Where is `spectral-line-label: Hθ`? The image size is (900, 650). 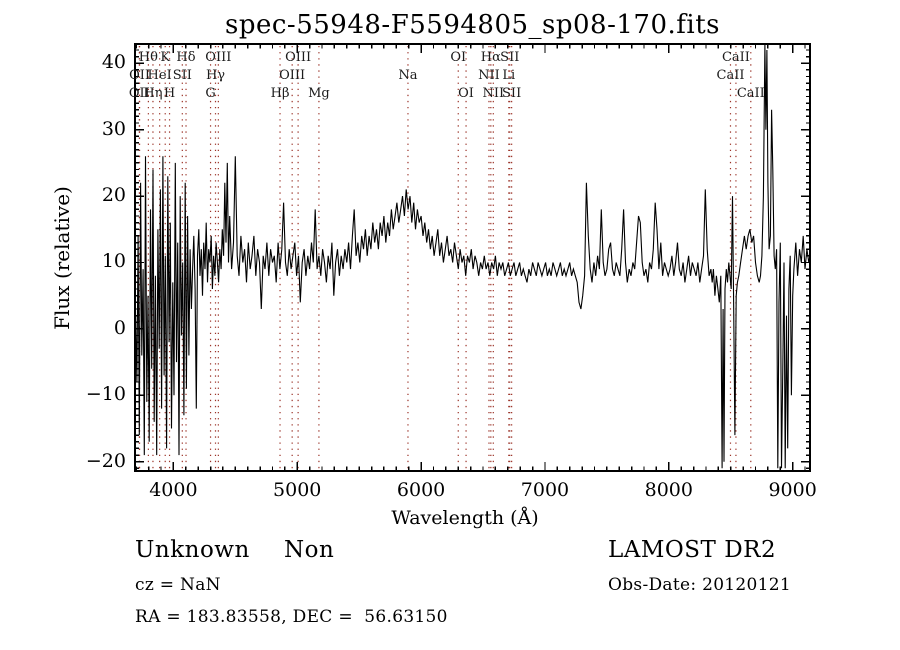
spectral-line-label: Hθ is located at coordinates (148, 57).